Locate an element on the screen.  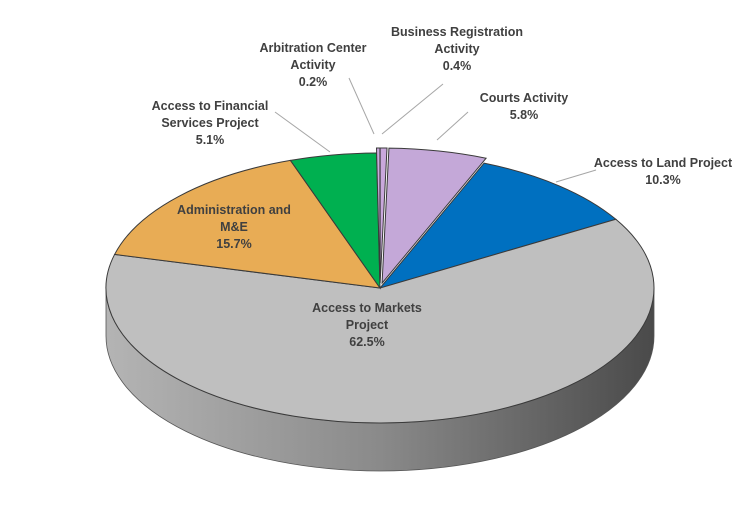
data-label-business-registration-activity: Business Registration Activity 0.4% is located at coordinates (457, 49).